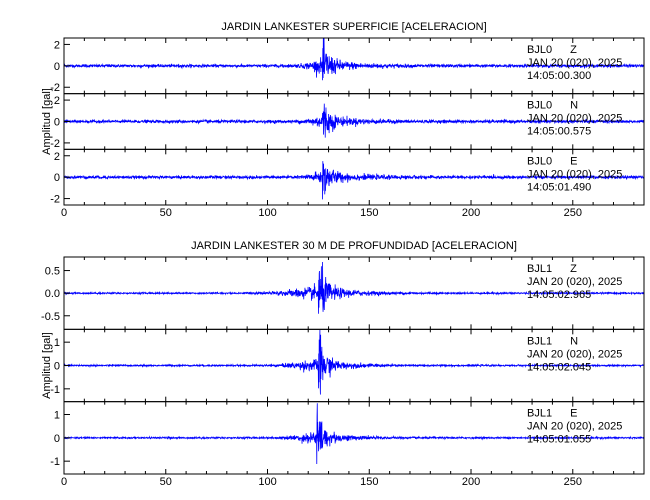 Image resolution: width=650 pixels, height=500 pixels. I want to click on station-label: BJL1 Z, so click(552, 269).